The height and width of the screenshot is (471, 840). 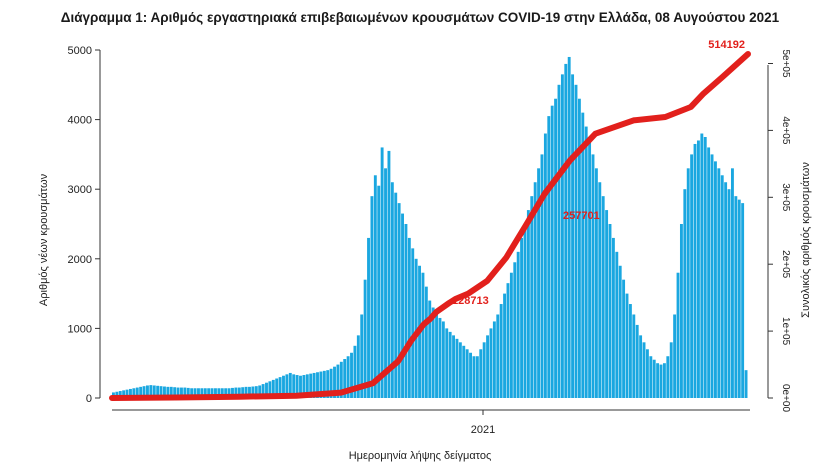 I want to click on y2-tick-label: 3e+05, so click(x=785, y=197).